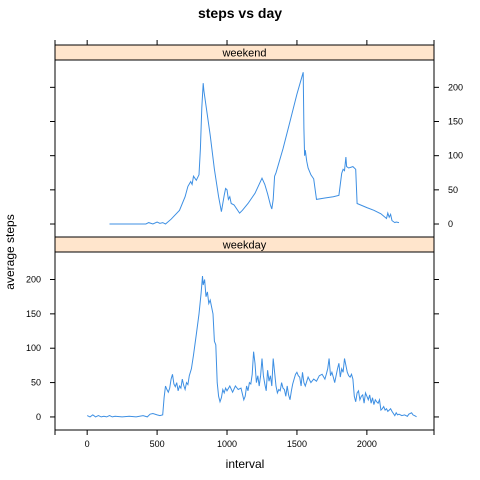  What do you see at coordinates (455, 122) in the screenshot?
I see `y-tick-label-weekend: 150` at bounding box center [455, 122].